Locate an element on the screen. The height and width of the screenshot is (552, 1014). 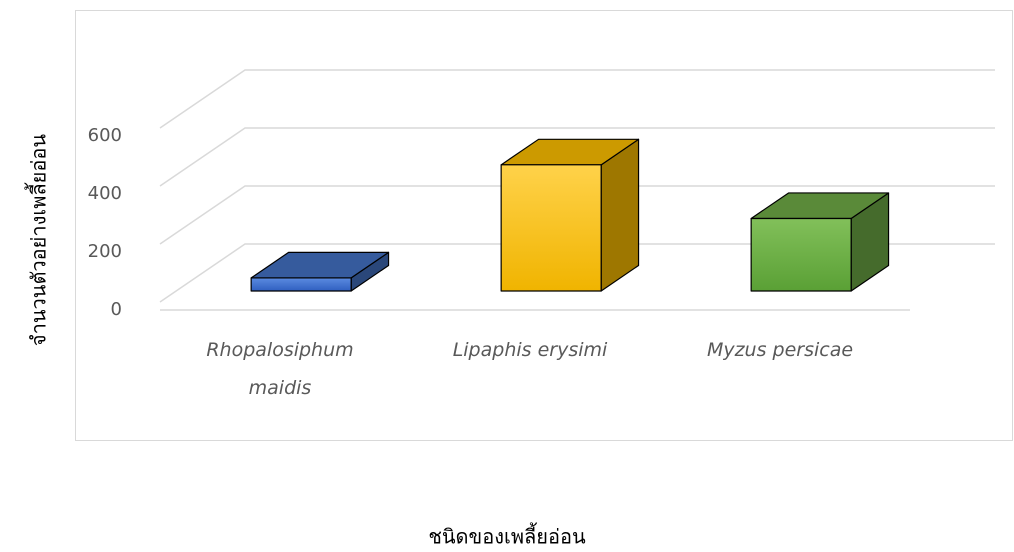
bar-side is located at coordinates (620, 215).